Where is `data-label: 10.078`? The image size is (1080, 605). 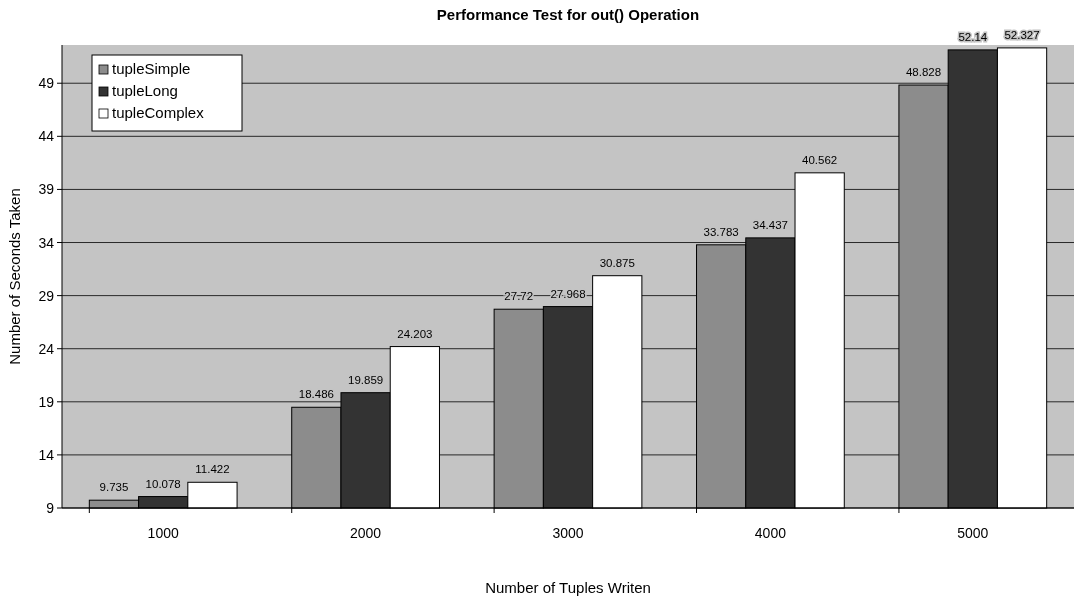 data-label: 10.078 is located at coordinates (163, 483).